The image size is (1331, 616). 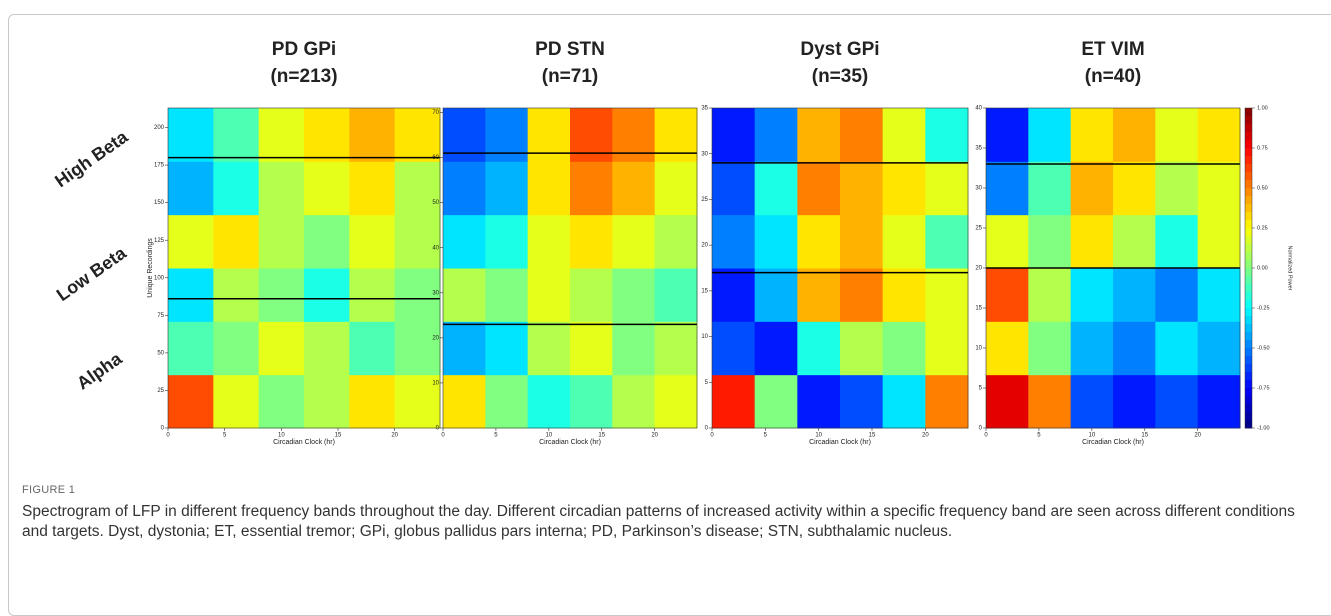 What do you see at coordinates (707, 383) in the screenshot?
I see `y-tick-label: 5` at bounding box center [707, 383].